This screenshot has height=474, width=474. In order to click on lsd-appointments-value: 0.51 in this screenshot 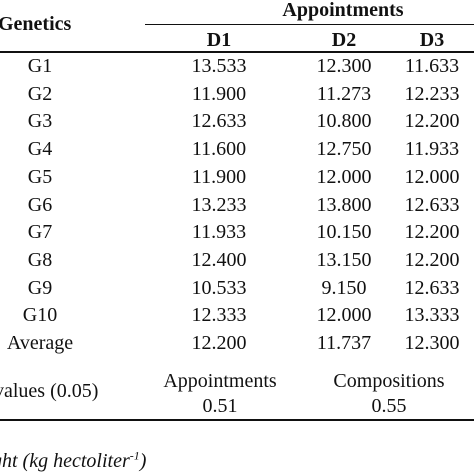, I will do `click(220, 406)`.